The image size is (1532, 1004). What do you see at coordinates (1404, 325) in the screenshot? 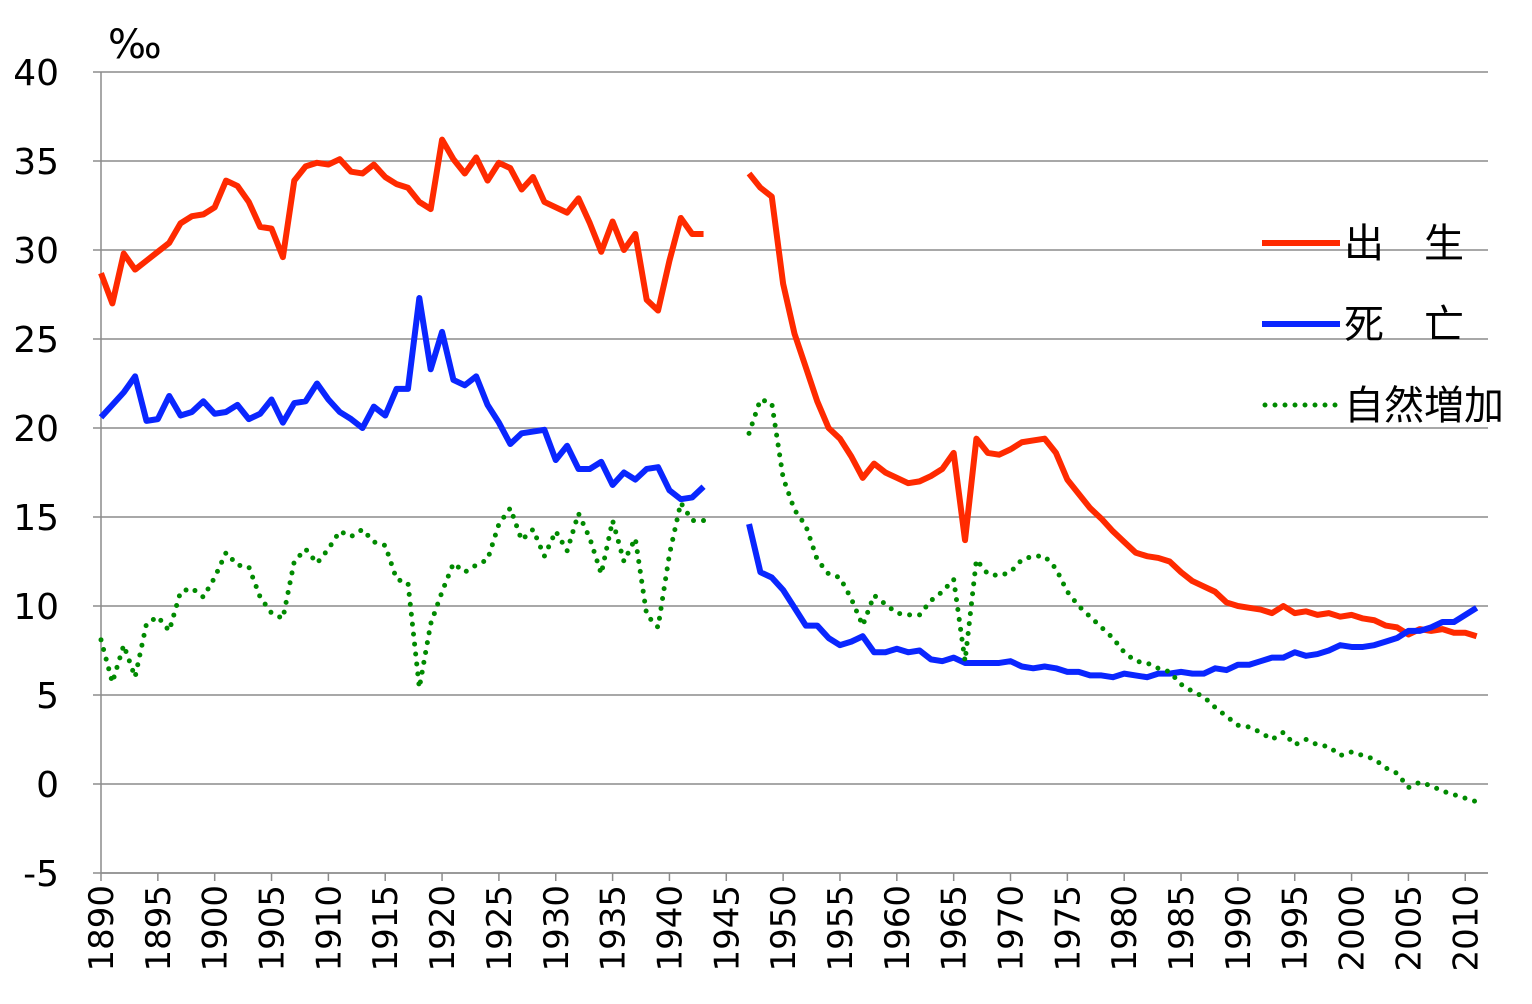
I see `legend-label: 死 亡` at bounding box center [1404, 325].